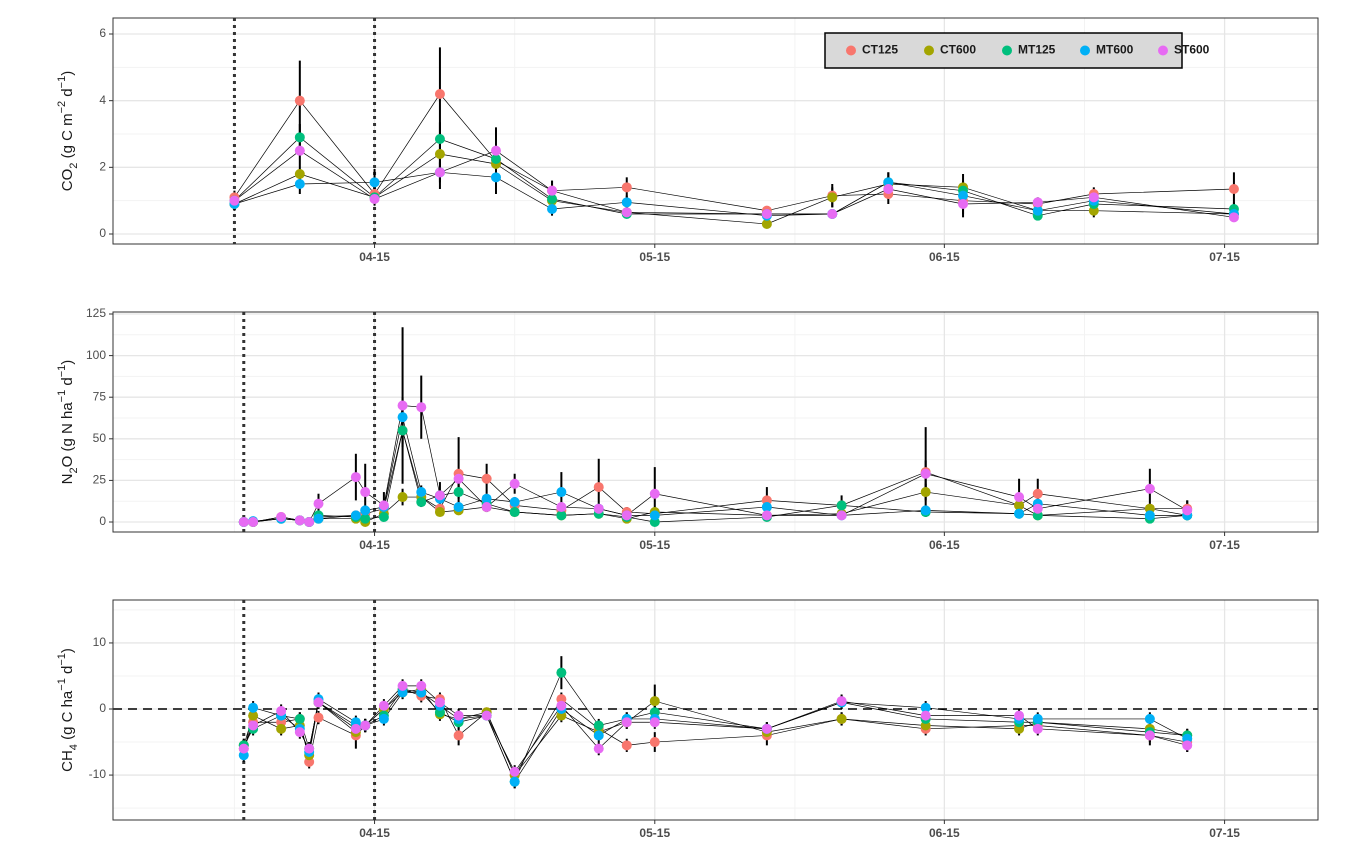  Describe the element at coordinates (100, 642) in the screenshot. I see `y-tick-label: 10` at that location.